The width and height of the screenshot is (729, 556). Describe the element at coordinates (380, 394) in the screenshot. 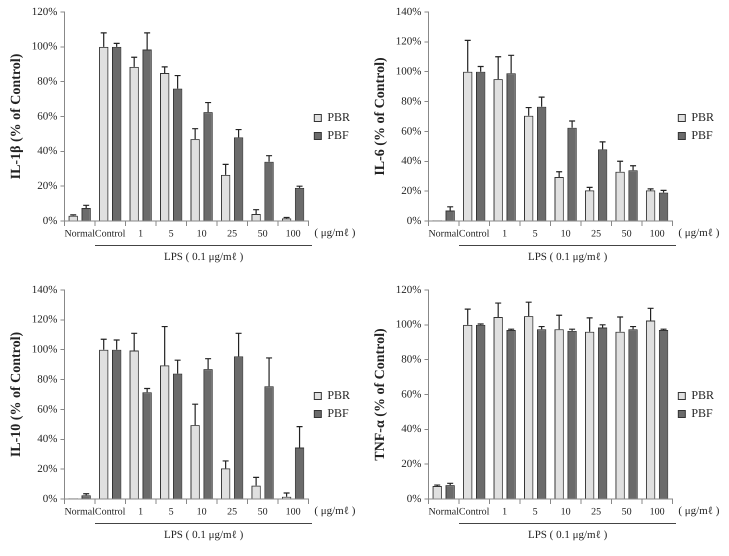

I see `y-axis-title: TNF-α (% of Control)` at that location.